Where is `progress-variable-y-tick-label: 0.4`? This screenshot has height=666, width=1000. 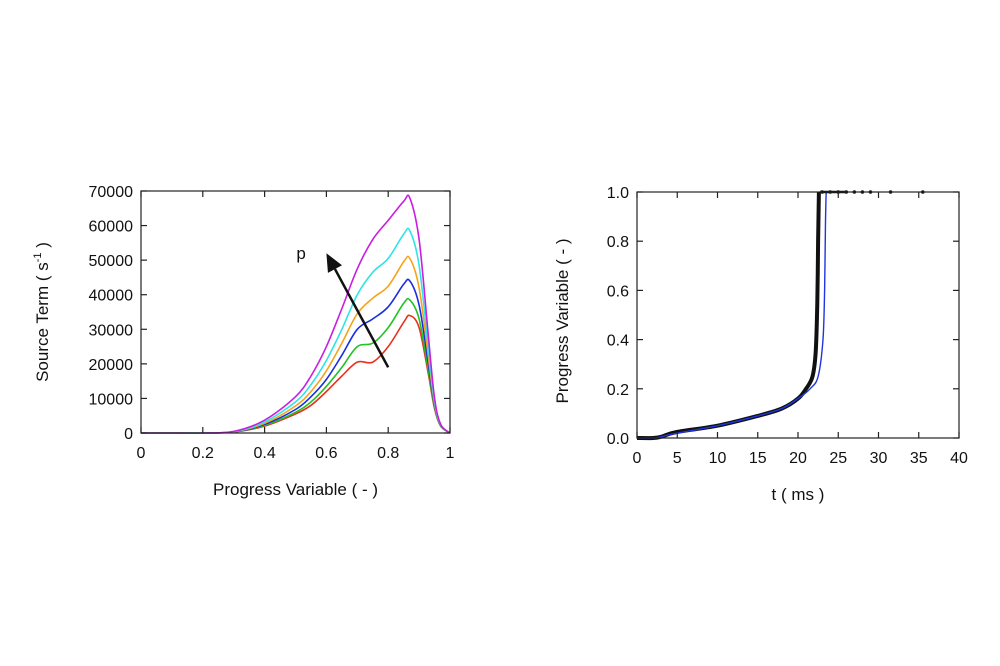
progress-variable-y-tick-label: 0.4 is located at coordinates (618, 341).